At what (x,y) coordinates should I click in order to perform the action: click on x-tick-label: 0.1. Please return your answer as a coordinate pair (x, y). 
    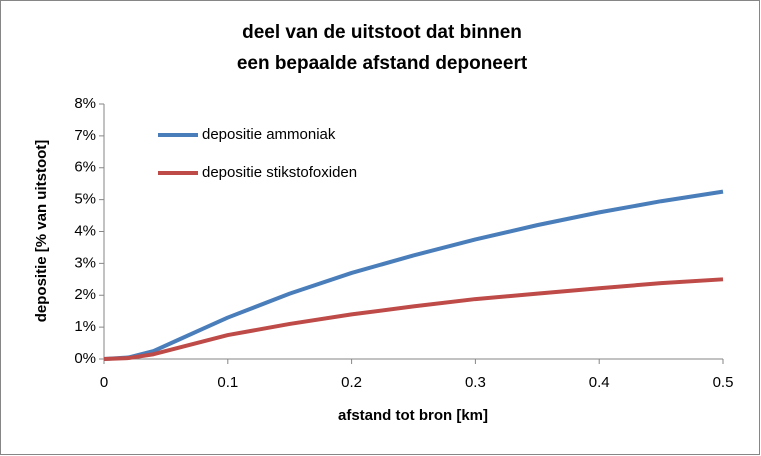
    Looking at the image, I should click on (227, 382).